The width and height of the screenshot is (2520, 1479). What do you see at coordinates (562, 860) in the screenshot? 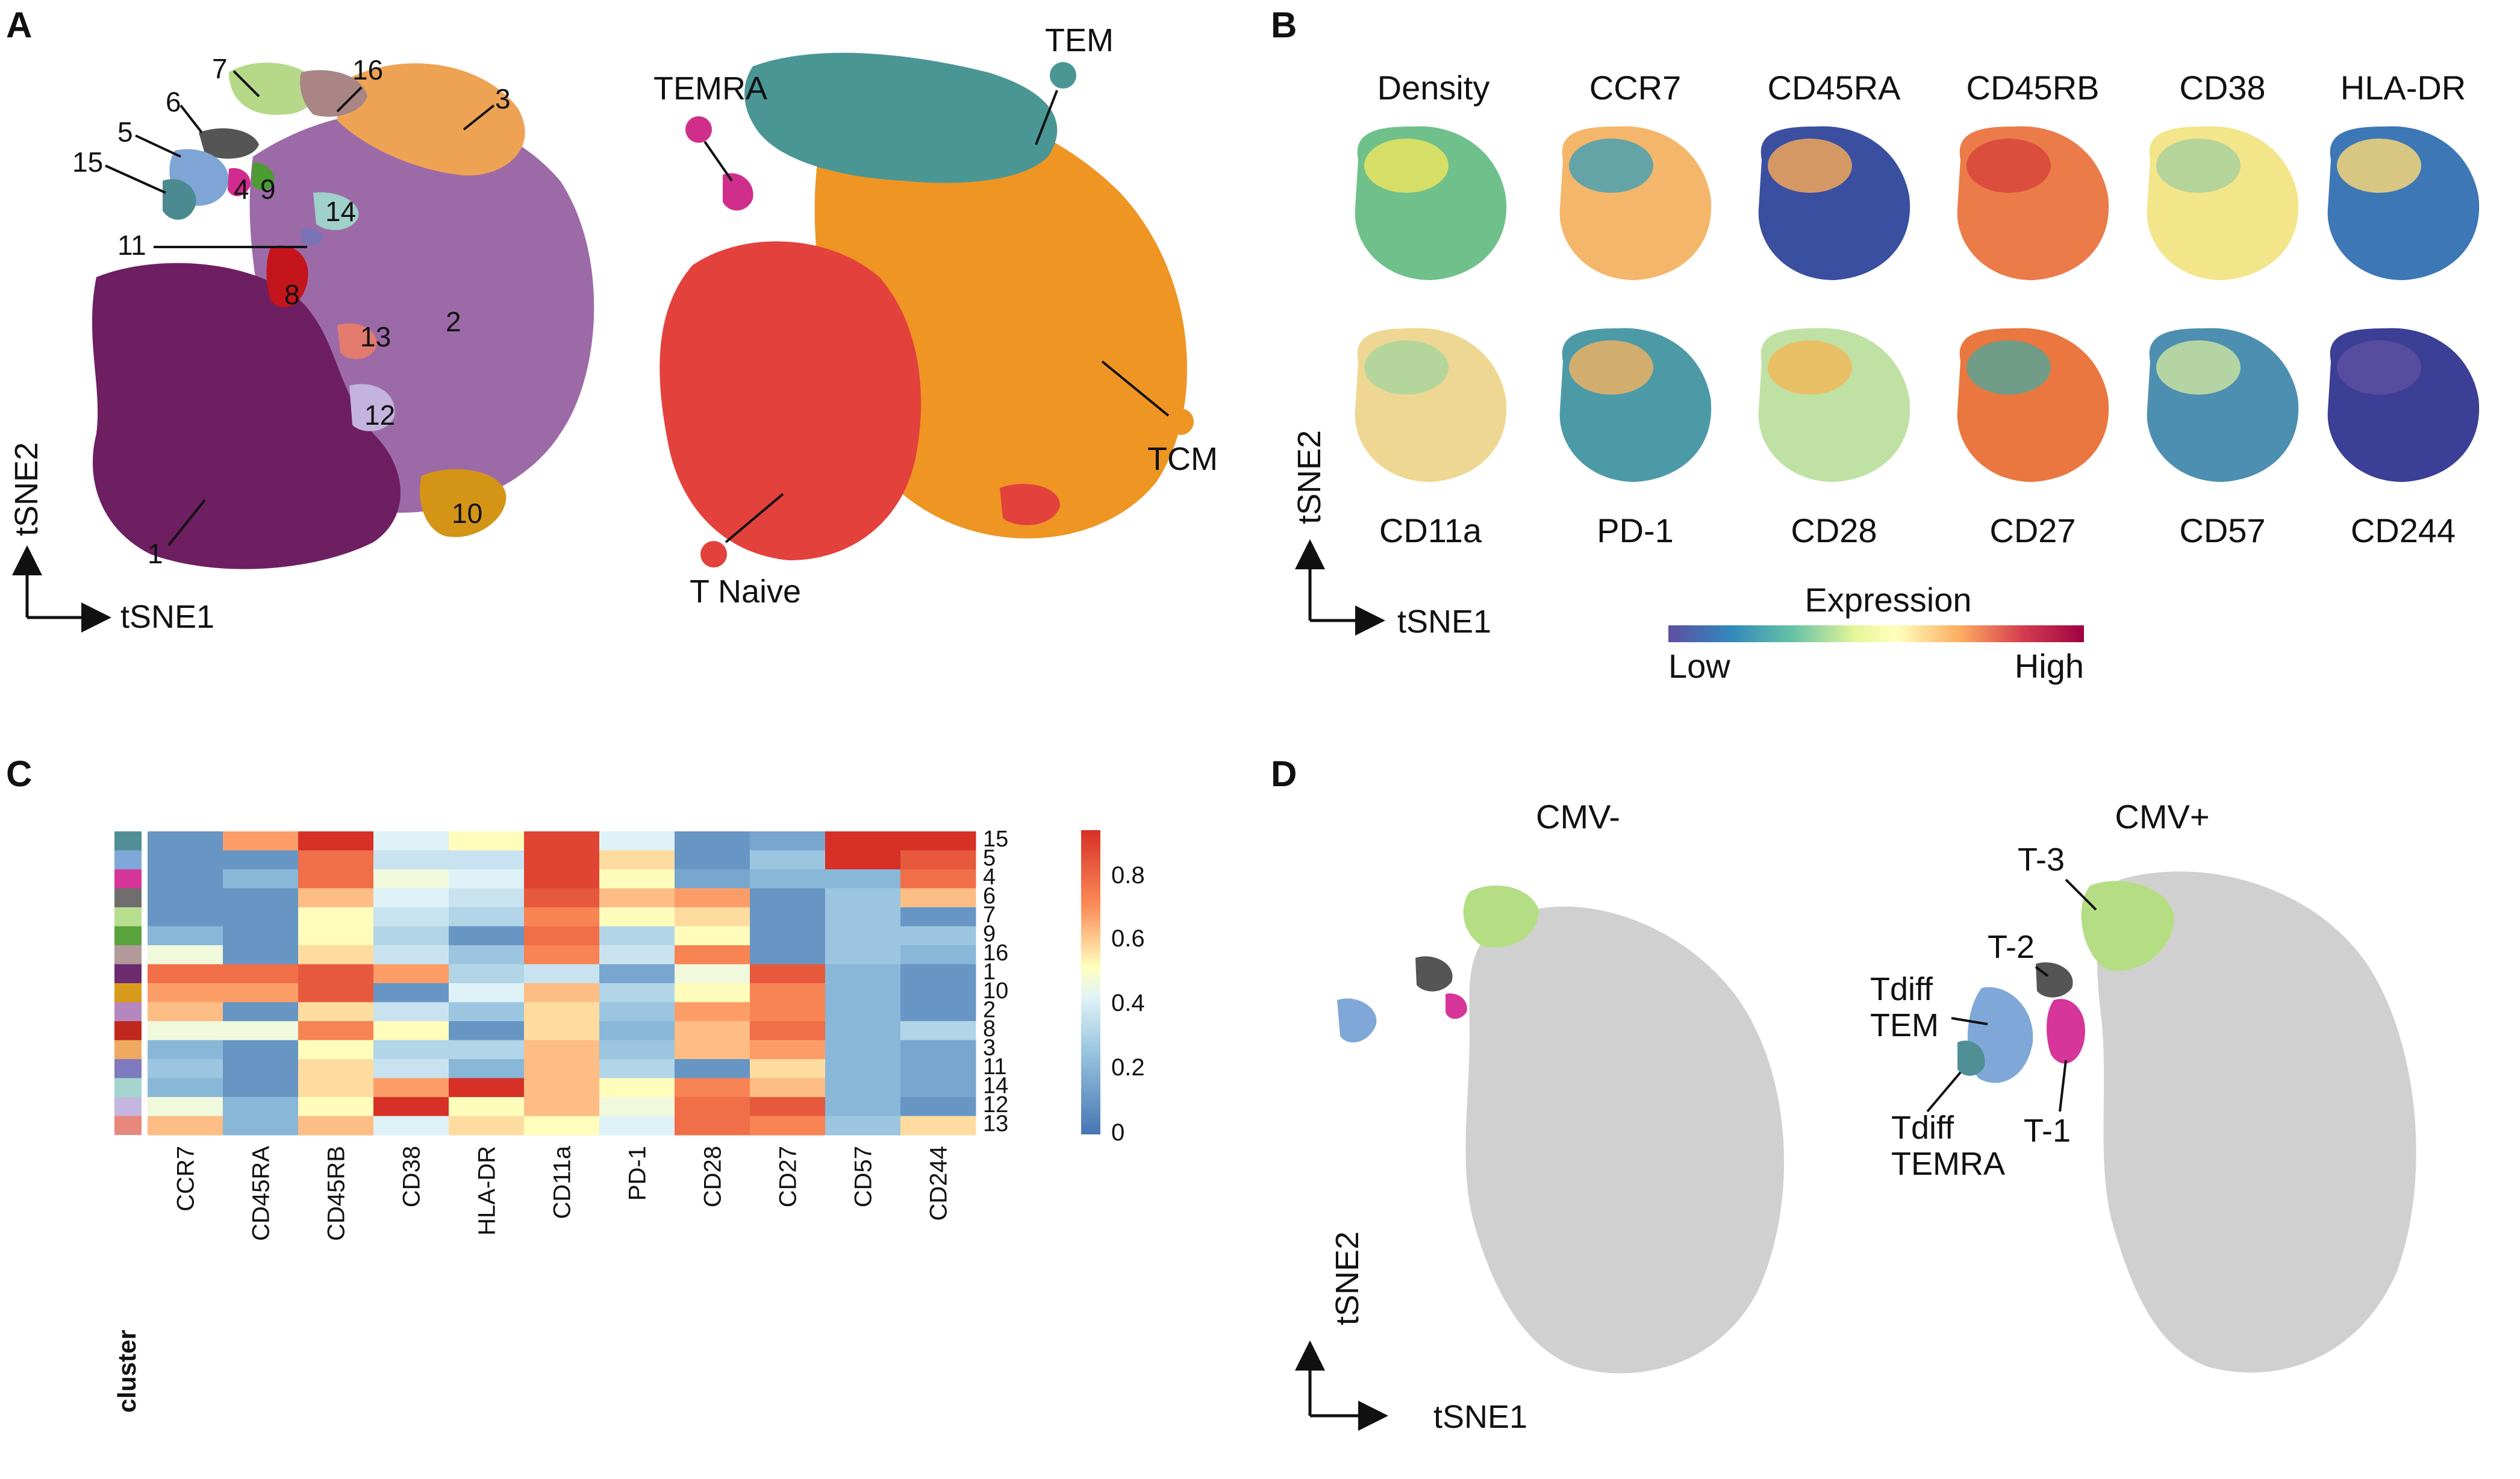
I see `heatmap-cell-5-CD11a` at bounding box center [562, 860].